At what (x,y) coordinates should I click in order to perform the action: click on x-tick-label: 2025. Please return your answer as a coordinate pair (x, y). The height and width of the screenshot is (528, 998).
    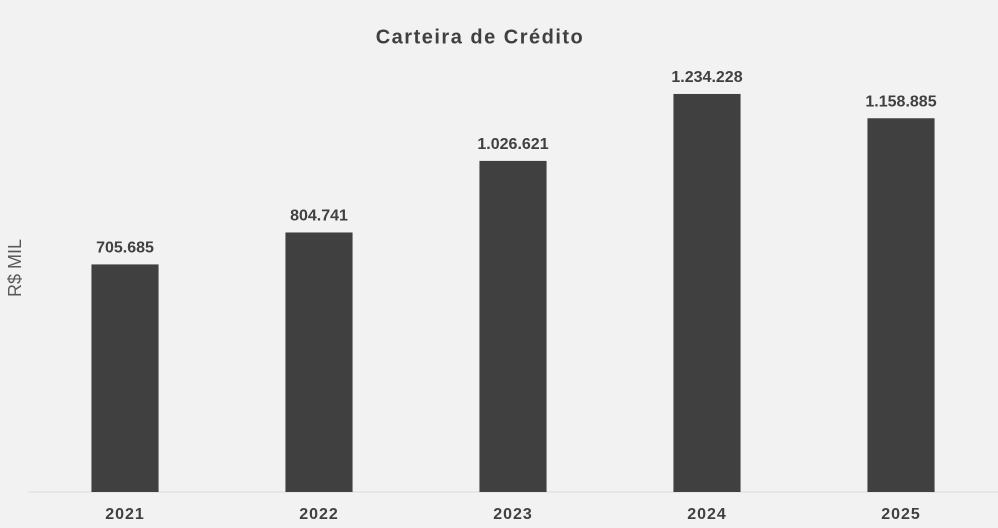
    Looking at the image, I should click on (901, 514).